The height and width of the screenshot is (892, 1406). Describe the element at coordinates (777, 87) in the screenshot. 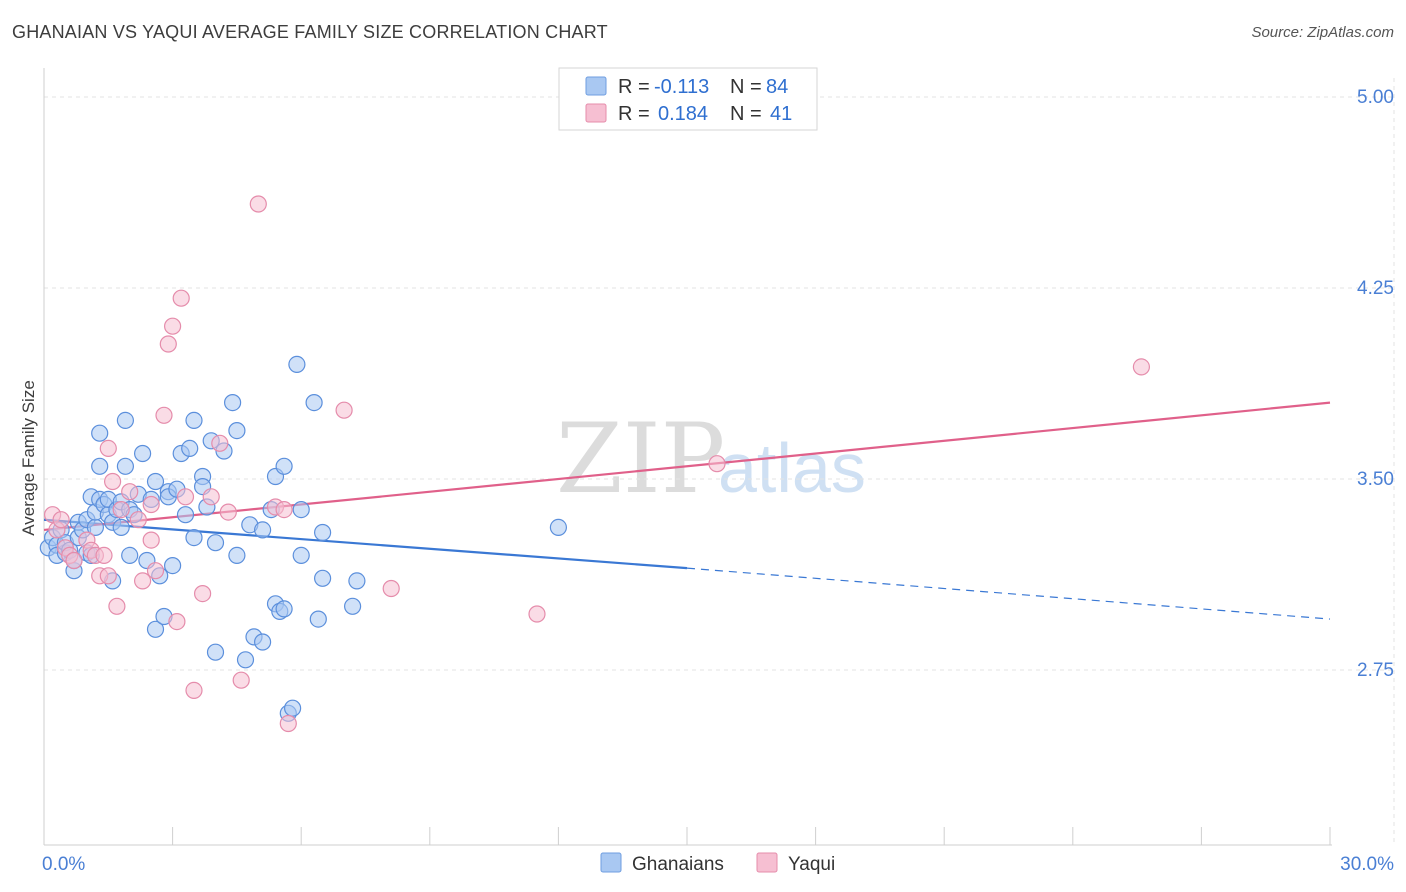

I see `legend-n-value: 84` at that location.